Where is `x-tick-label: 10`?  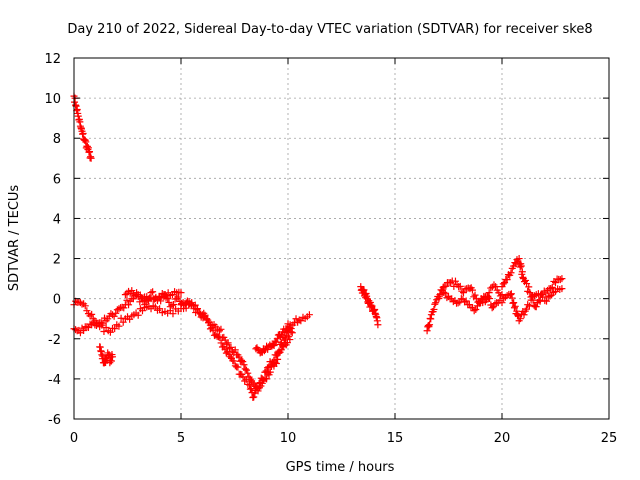
x-tick-label: 10 is located at coordinates (288, 438).